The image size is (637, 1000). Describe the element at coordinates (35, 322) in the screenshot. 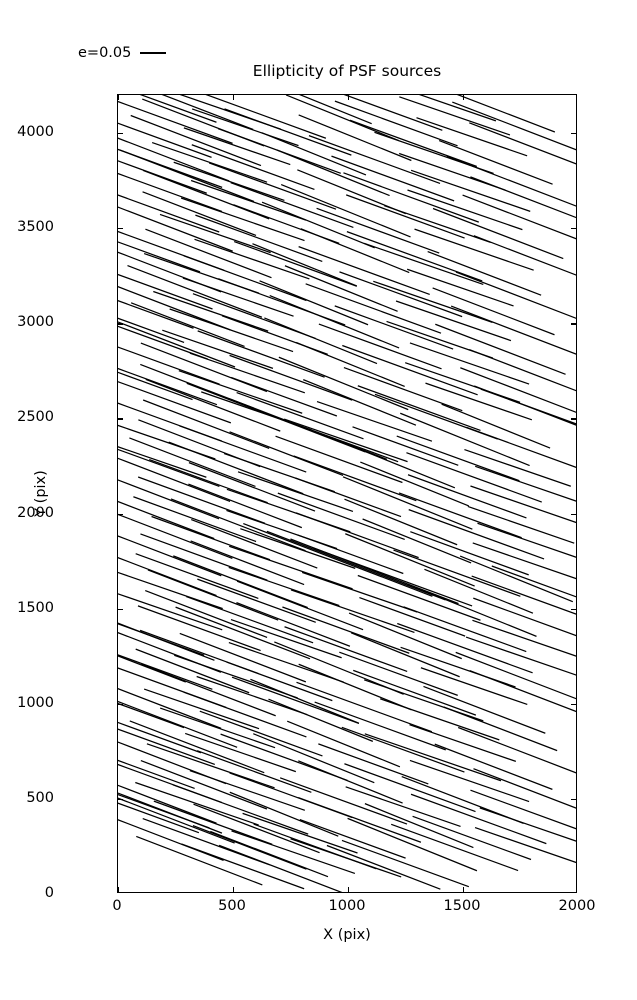

I see `y-tick-label: 3000` at that location.